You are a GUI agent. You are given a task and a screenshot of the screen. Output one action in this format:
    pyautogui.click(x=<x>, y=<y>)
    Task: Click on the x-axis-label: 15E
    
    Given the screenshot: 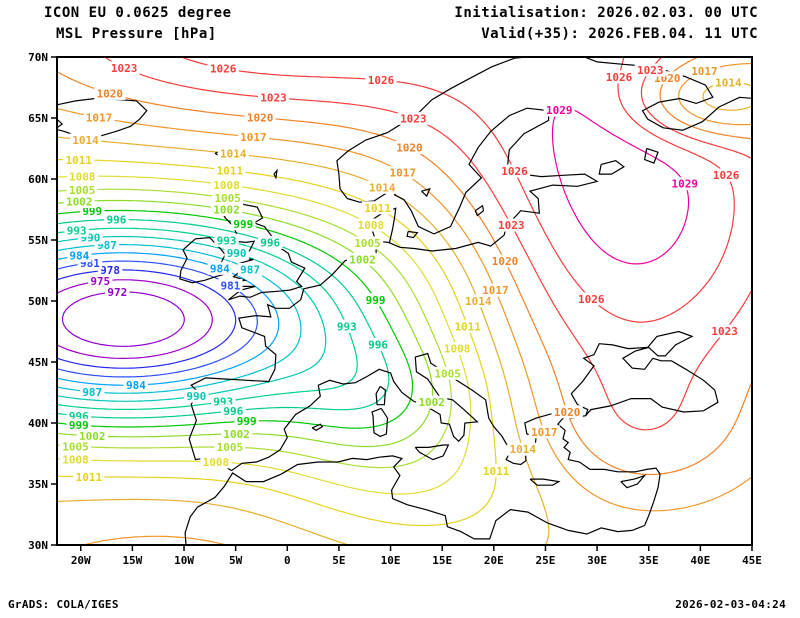 What is the action you would take?
    pyautogui.click(x=442, y=560)
    